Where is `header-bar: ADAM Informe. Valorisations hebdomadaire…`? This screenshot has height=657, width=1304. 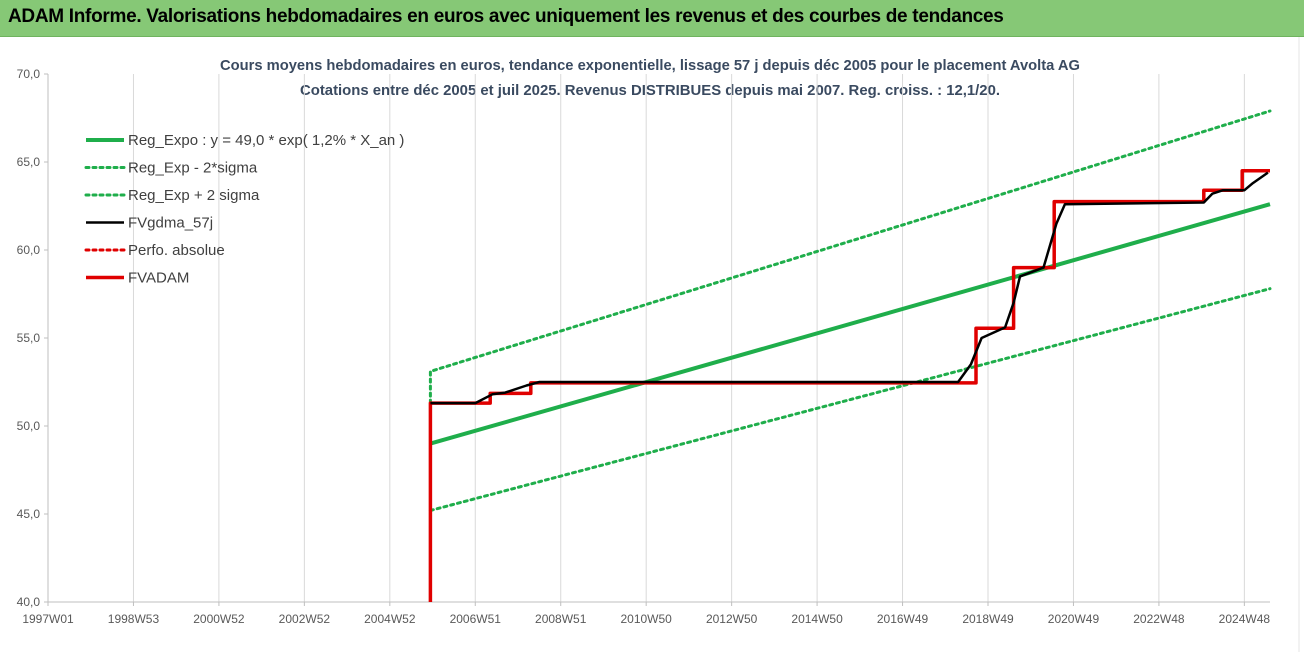 header-bar: ADAM Informe. Valorisations hebdomadaire… is located at coordinates (652, 18).